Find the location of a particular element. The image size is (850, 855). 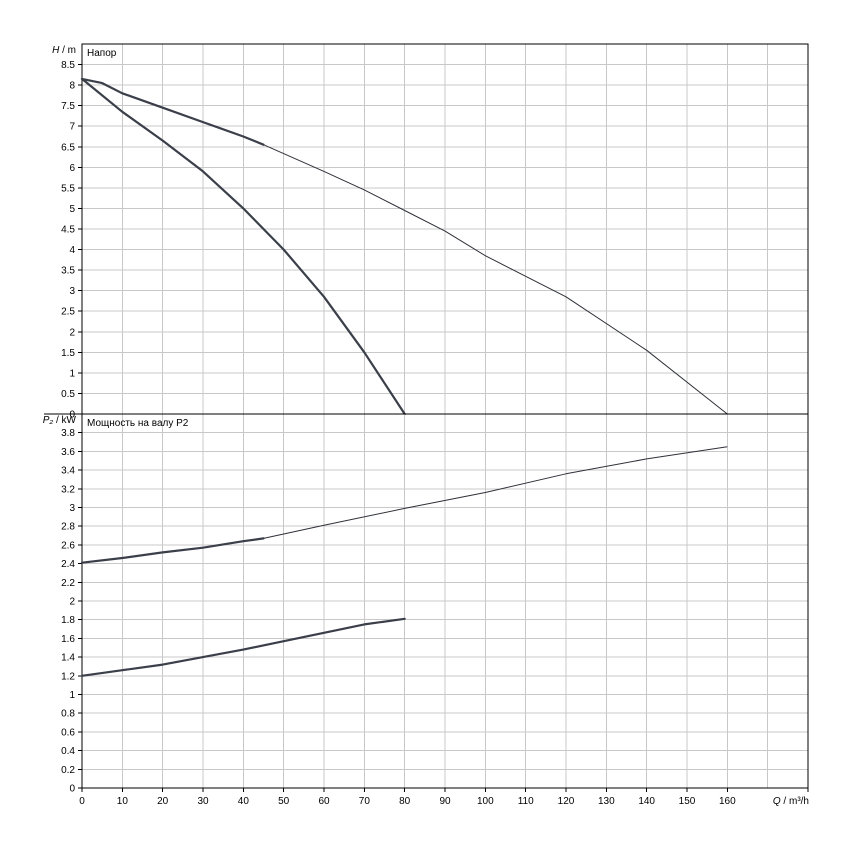

y-tick-label: 3.2 is located at coordinates (68, 489).